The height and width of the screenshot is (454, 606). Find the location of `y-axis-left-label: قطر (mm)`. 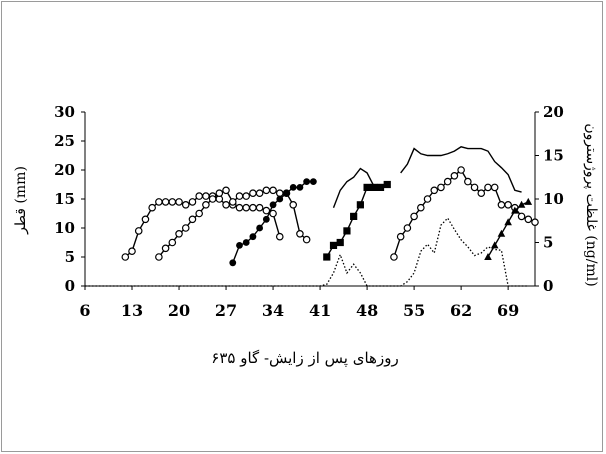

y-axis-left-label: قطر (mm) is located at coordinates (21, 200).